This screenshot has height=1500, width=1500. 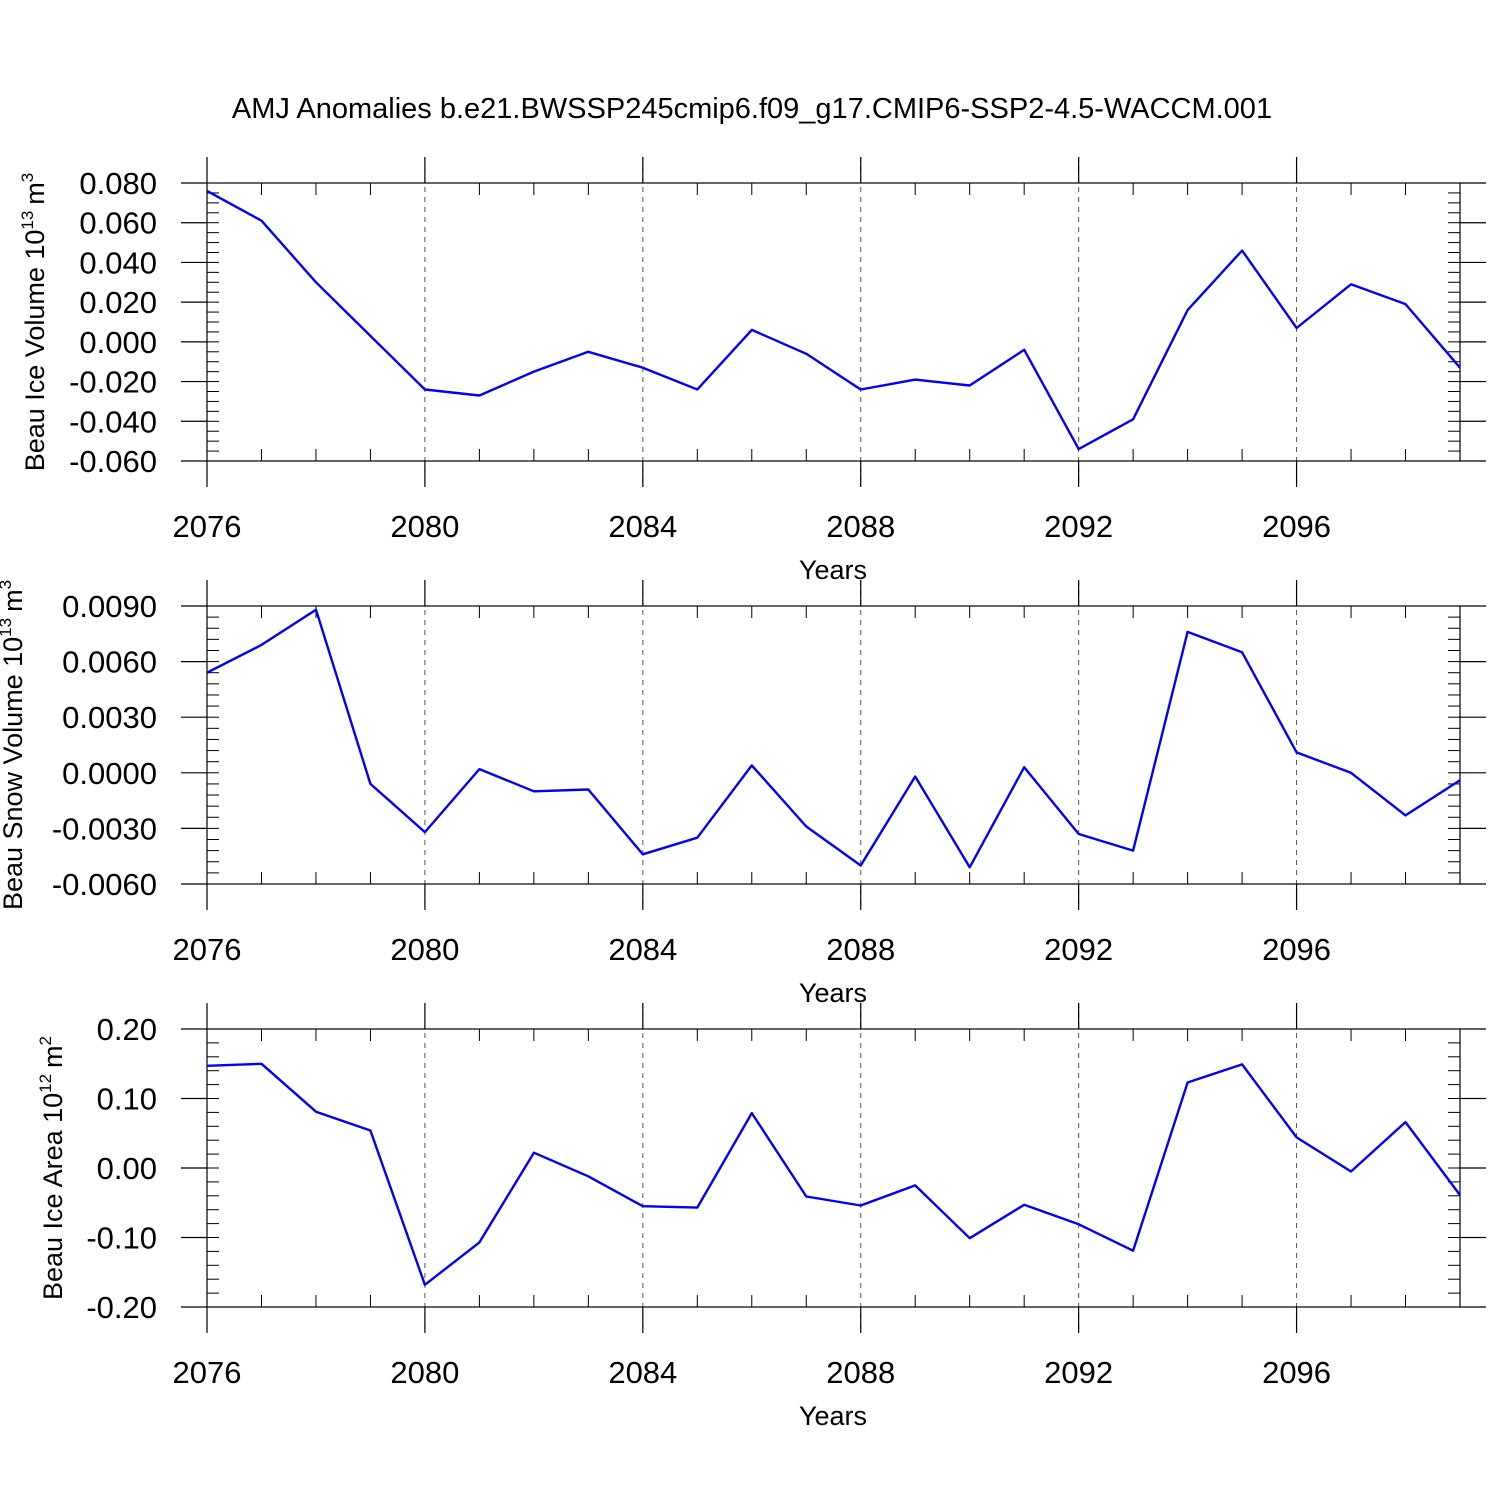 I want to click on y-axis-label: Beau Snow Volume 1013 m3, so click(x=14, y=745).